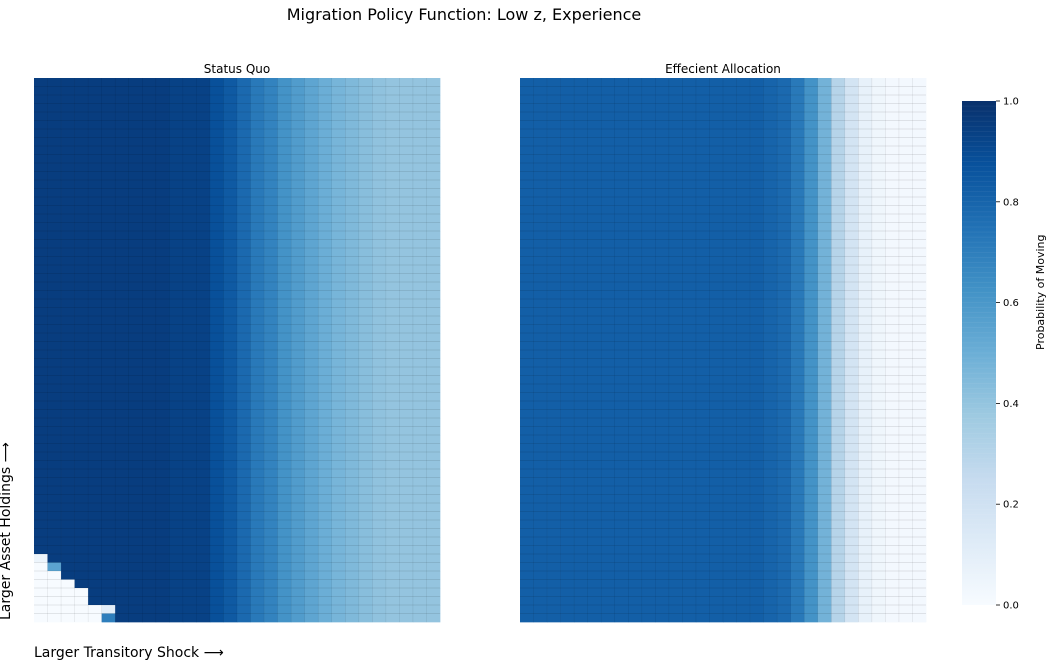 The width and height of the screenshot is (1051, 669). What do you see at coordinates (129, 653) in the screenshot?
I see `x-axis-label: Larger Transitory Shock ⟶` at bounding box center [129, 653].